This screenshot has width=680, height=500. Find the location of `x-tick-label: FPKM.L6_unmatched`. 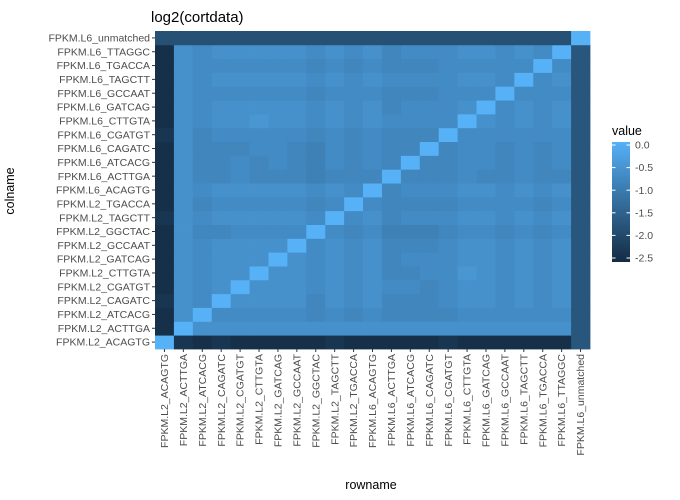

x-tick-label: FPKM.L6_unmatched is located at coordinates (581, 405).